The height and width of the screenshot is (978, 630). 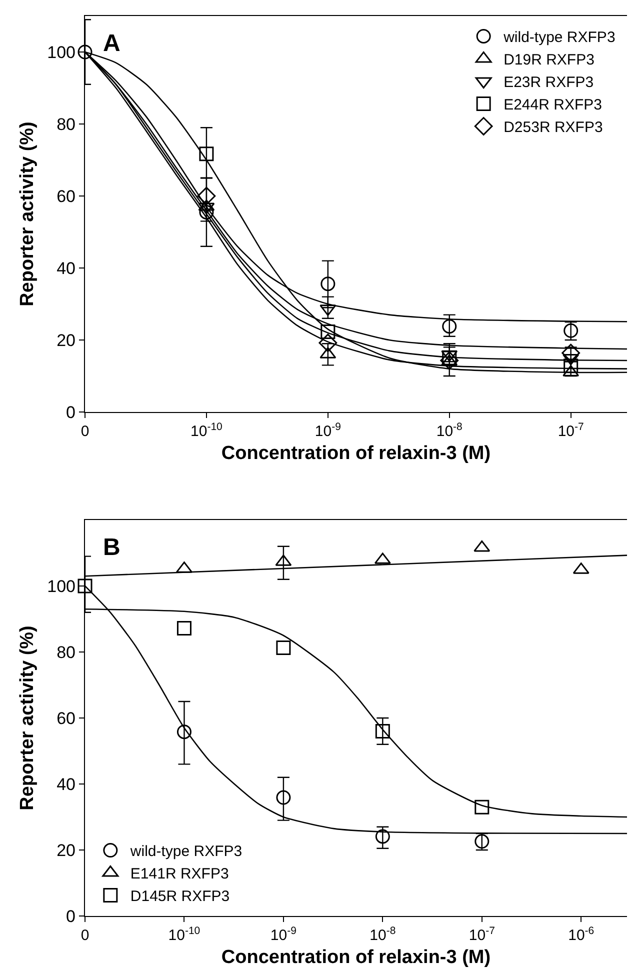 What do you see at coordinates (549, 60) in the screenshot?
I see `legend-label: D19R RXFP3` at bounding box center [549, 60].